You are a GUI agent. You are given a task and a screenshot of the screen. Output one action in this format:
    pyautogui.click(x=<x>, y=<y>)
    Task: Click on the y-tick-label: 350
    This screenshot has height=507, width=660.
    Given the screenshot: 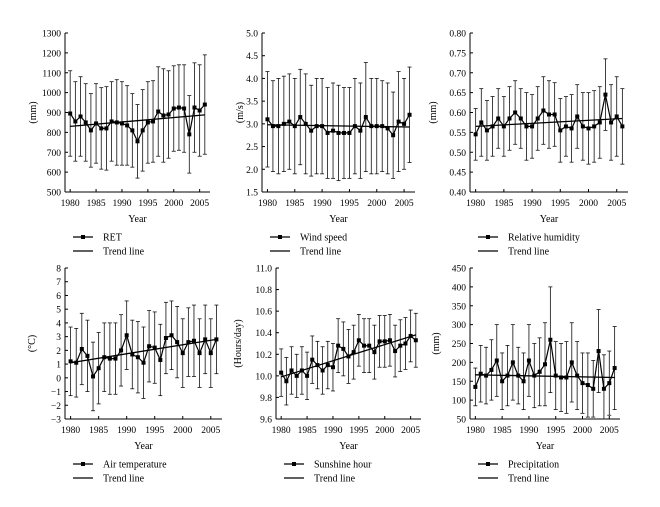 What is the action you would take?
    pyautogui.click(x=459, y=307)
    